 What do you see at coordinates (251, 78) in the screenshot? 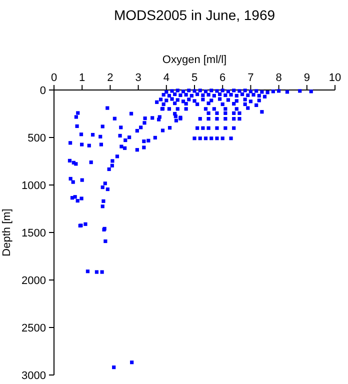
I see `x-tick-label: 7` at bounding box center [251, 78].